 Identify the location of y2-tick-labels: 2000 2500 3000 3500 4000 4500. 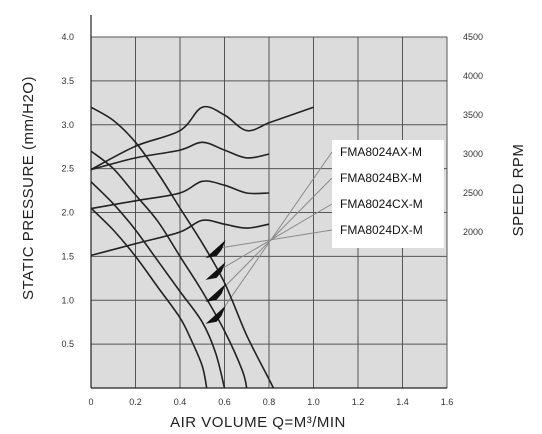
(473, 134).